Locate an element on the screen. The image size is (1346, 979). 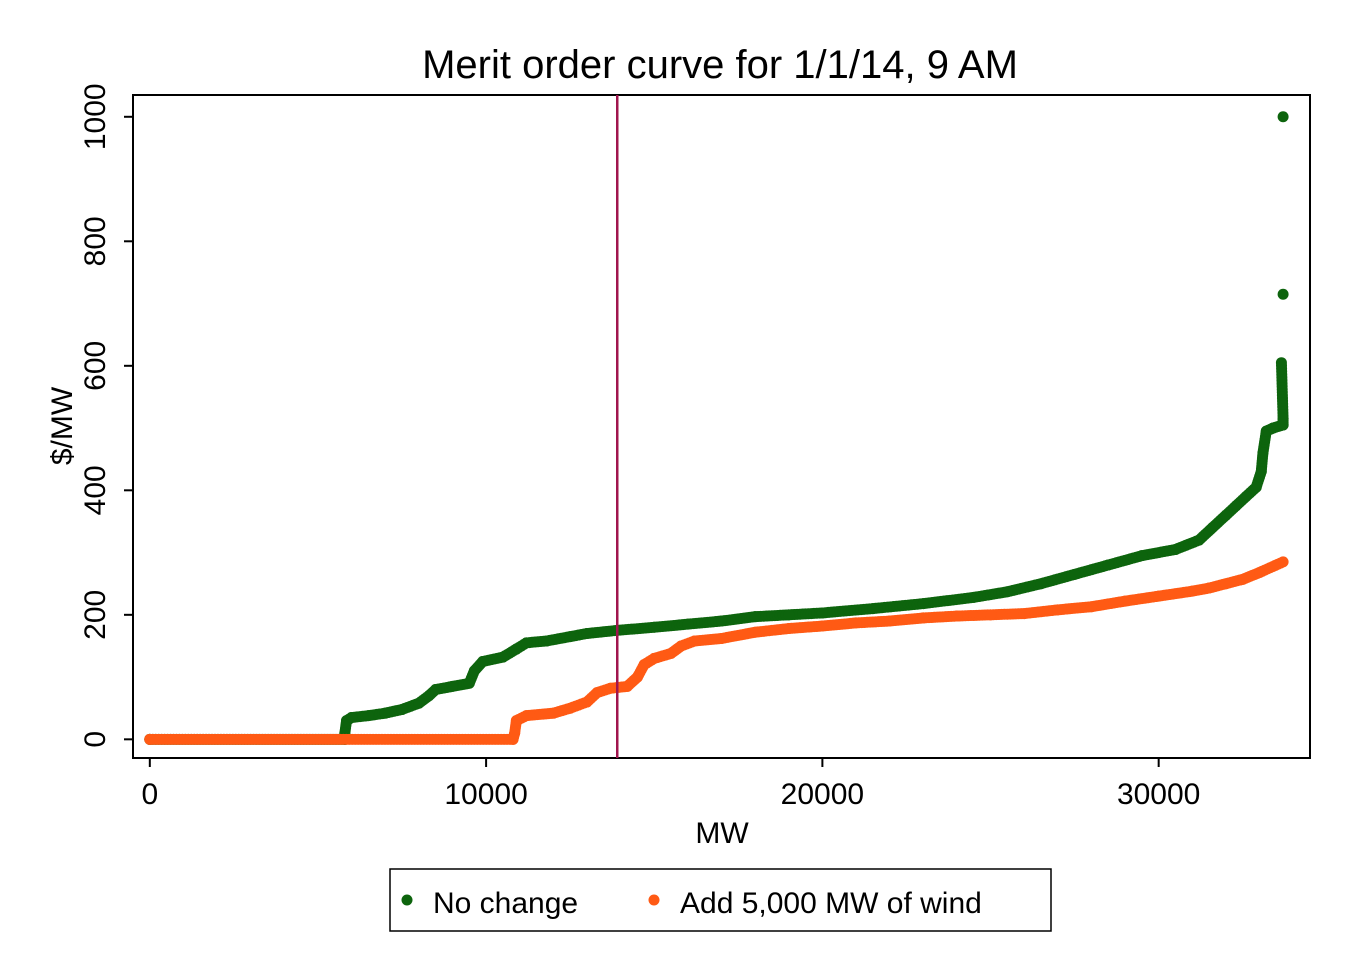
y-axis: 0 200 400 600 800 1000 is located at coordinates (106, 415).